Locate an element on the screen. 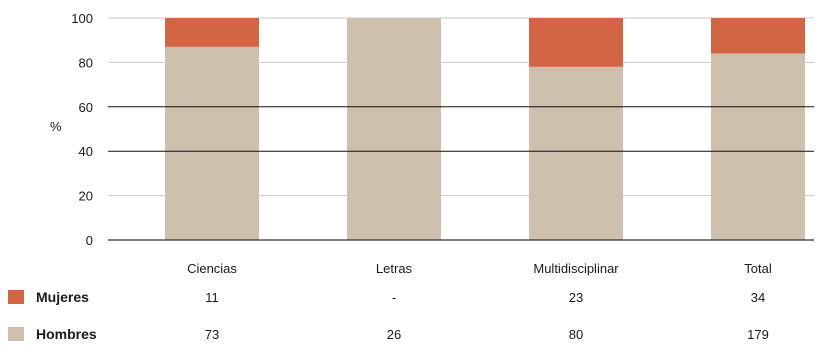  table-cell-mujeres-multidisciplinar: 23 is located at coordinates (576, 297).